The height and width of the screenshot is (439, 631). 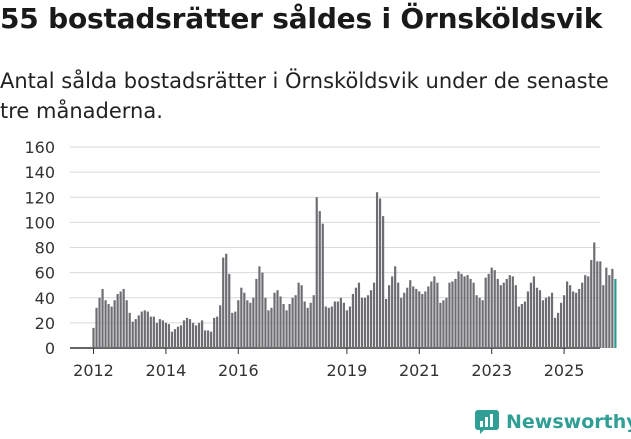 What do you see at coordinates (39, 222) in the screenshot?
I see `y-tick-label: 100` at bounding box center [39, 222].